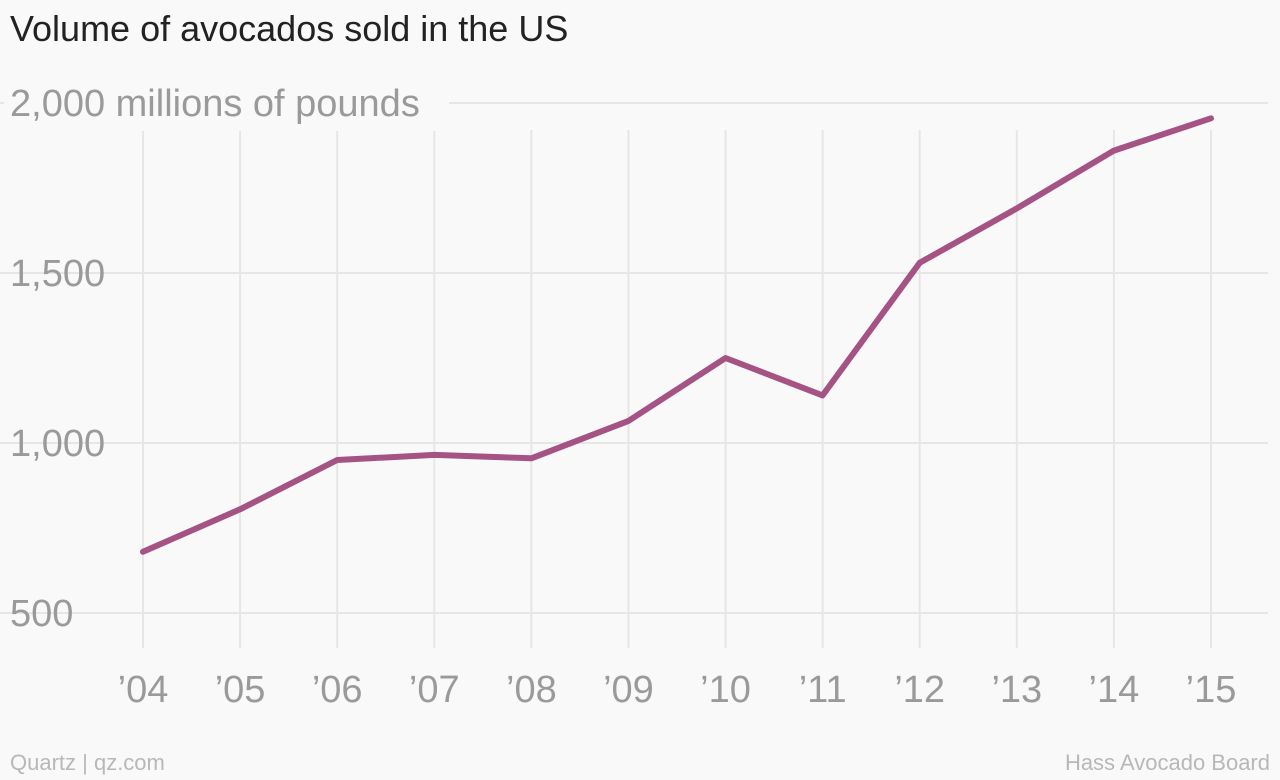  I want to click on y-tick-label: 1,000, so click(57, 444).